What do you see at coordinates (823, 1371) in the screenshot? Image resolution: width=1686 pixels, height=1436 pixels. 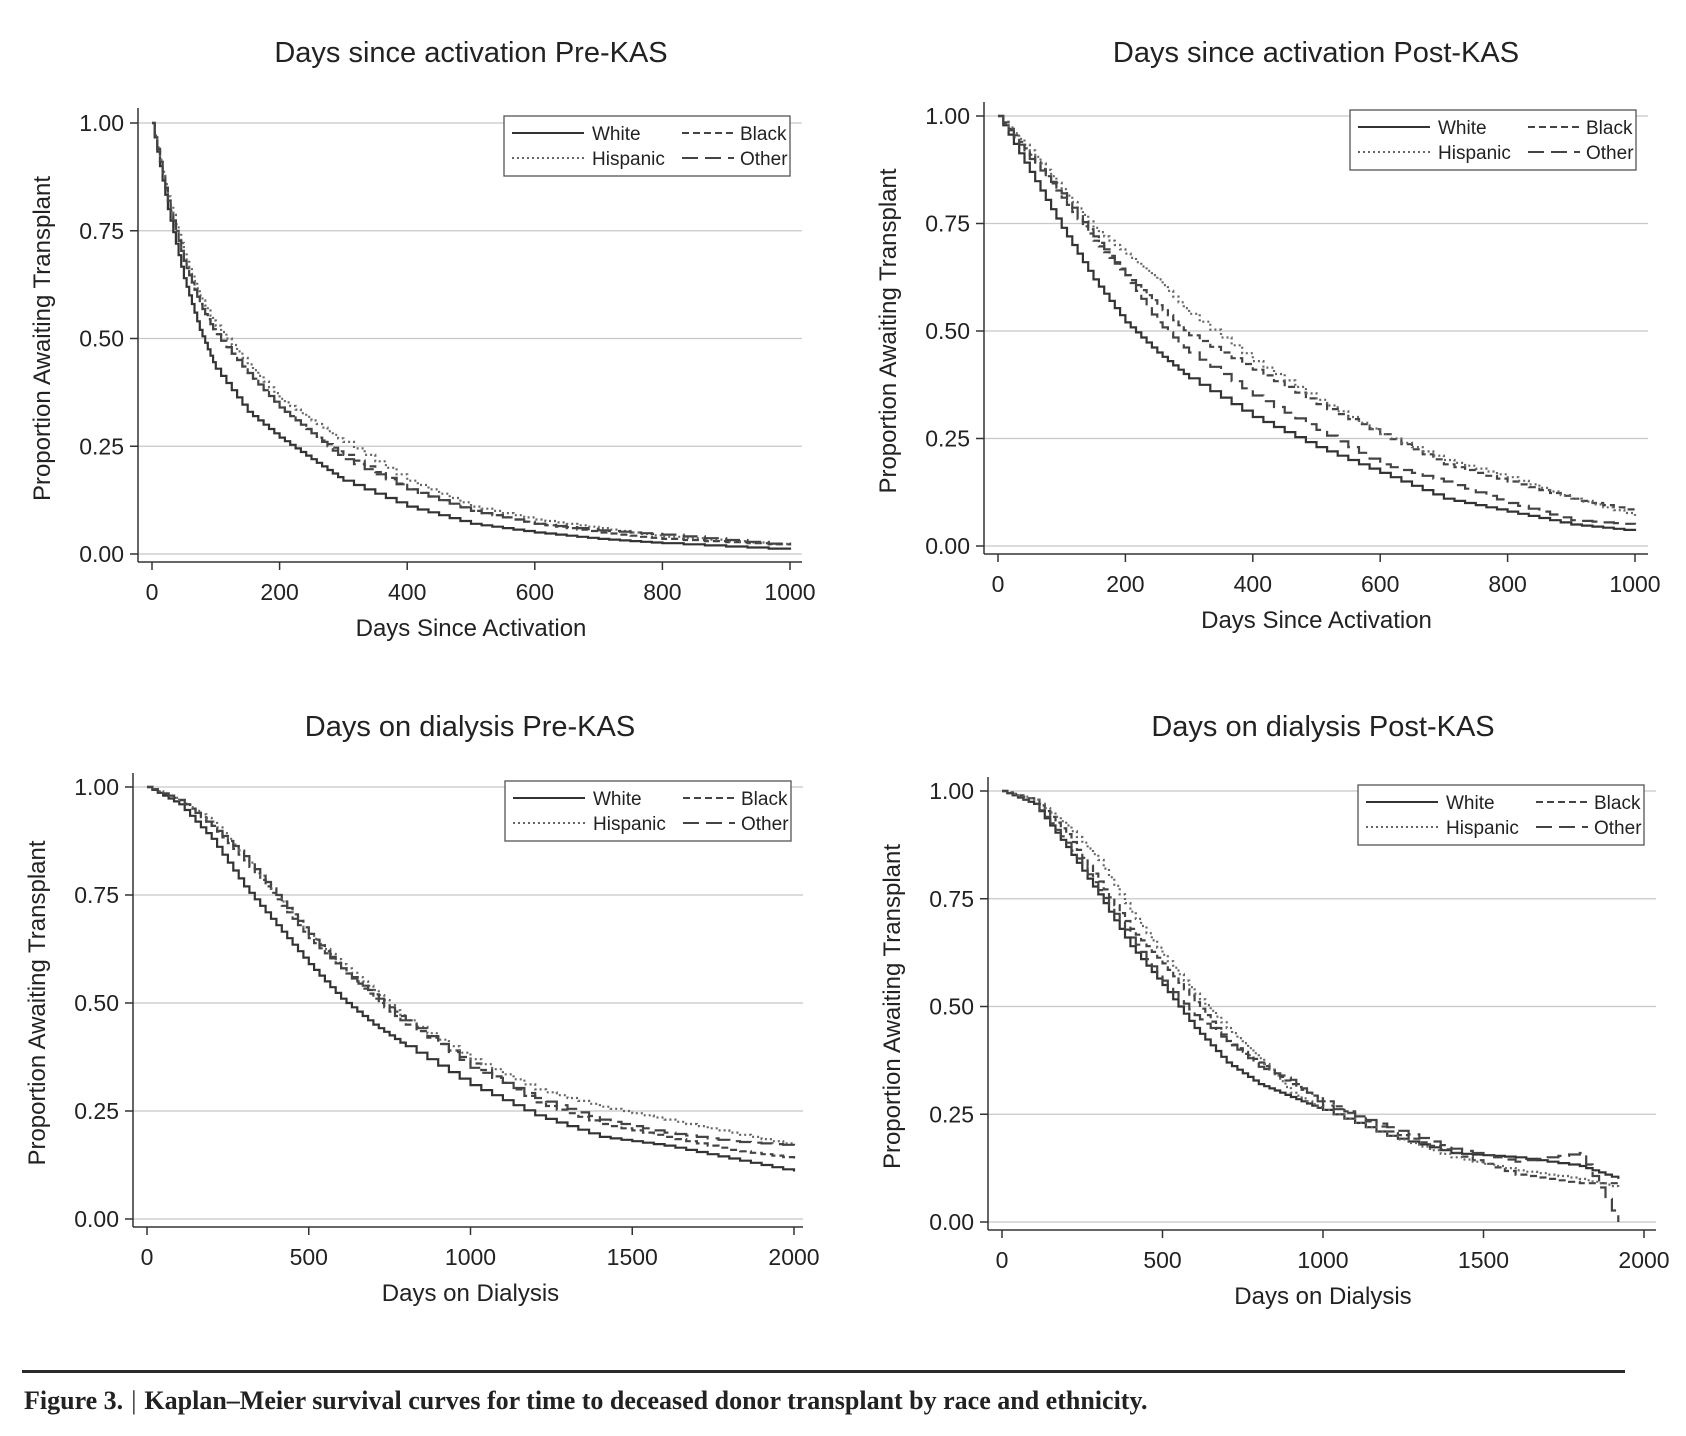 I see `caption-rule` at bounding box center [823, 1371].